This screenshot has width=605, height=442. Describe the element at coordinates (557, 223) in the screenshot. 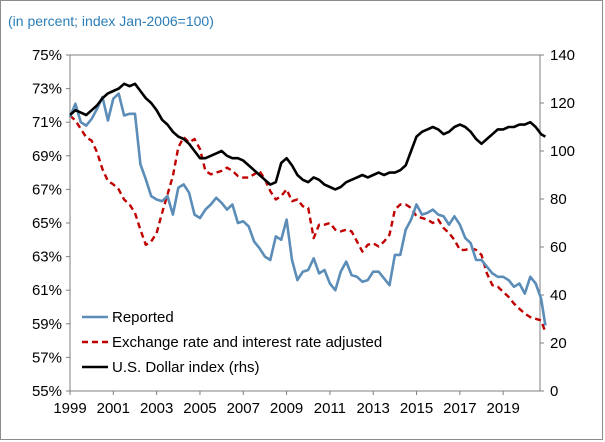

I see `y-axis-right: 0 20 40 60 80 100 120 140` at that location.